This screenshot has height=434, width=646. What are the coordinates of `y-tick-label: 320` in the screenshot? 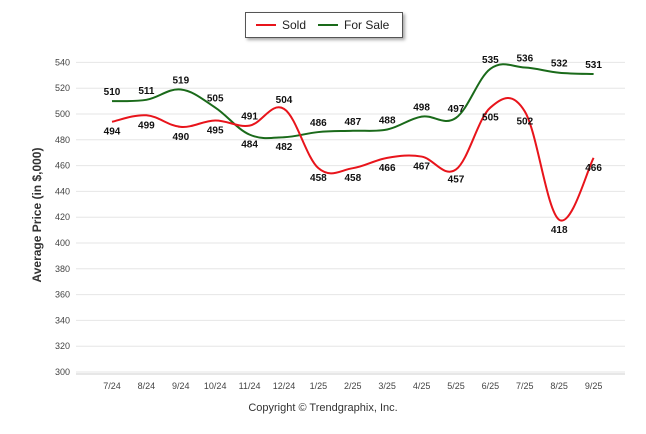 It's located at (62, 346).